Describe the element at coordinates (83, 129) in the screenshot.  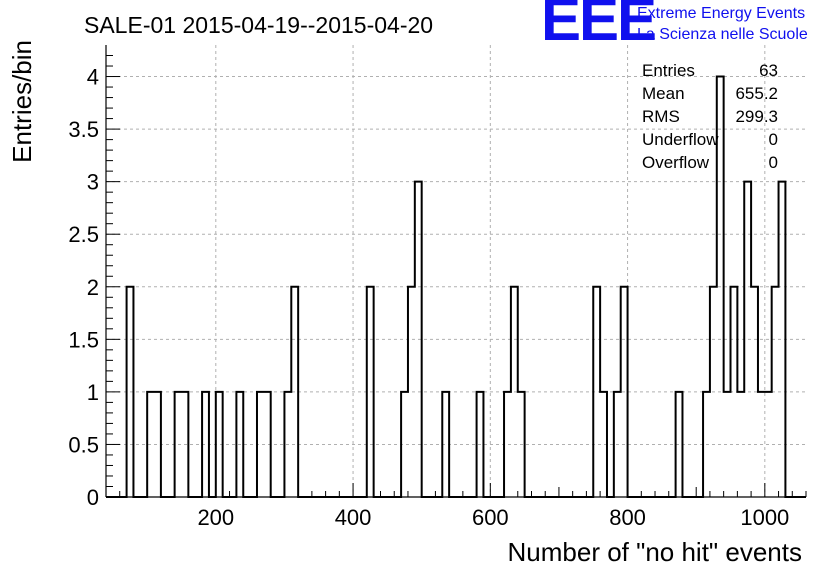
I see `y-tick-label: 3.5` at that location.